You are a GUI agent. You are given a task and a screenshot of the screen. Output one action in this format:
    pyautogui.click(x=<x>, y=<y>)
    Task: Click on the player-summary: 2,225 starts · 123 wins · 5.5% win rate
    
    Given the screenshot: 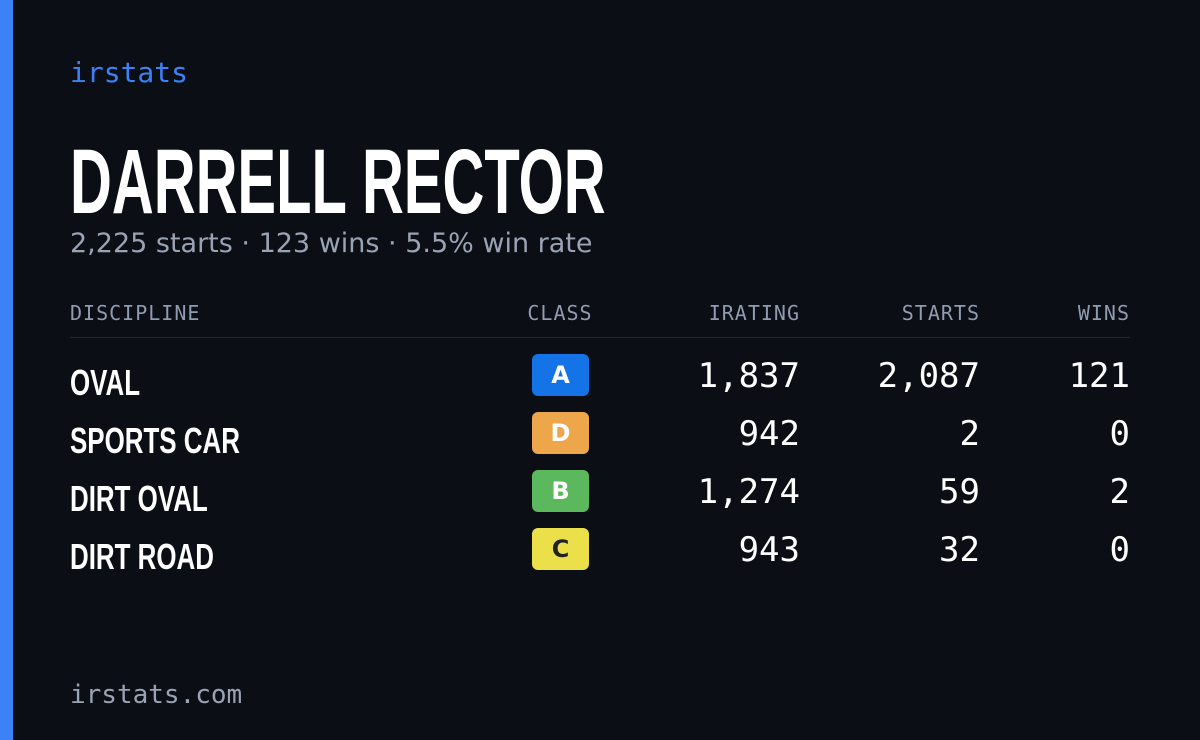 What is the action you would take?
    pyautogui.click(x=331, y=243)
    